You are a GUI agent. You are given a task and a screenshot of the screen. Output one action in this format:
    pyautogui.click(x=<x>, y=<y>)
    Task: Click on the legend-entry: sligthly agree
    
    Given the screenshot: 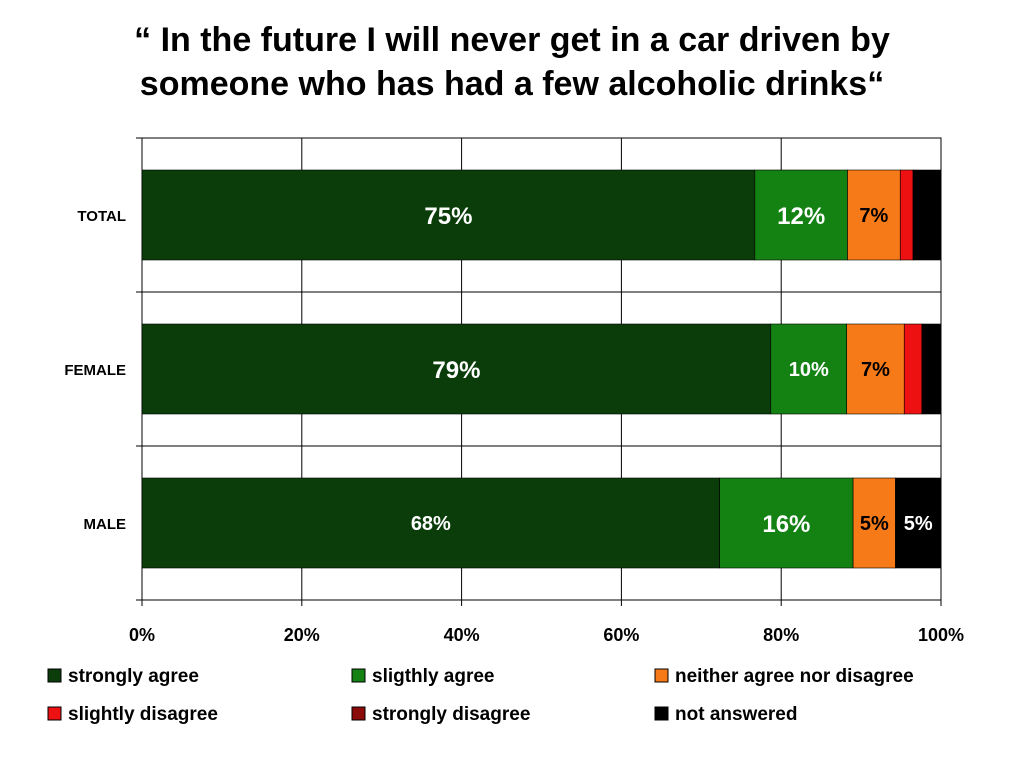 What is the action you would take?
    pyautogui.click(x=433, y=676)
    